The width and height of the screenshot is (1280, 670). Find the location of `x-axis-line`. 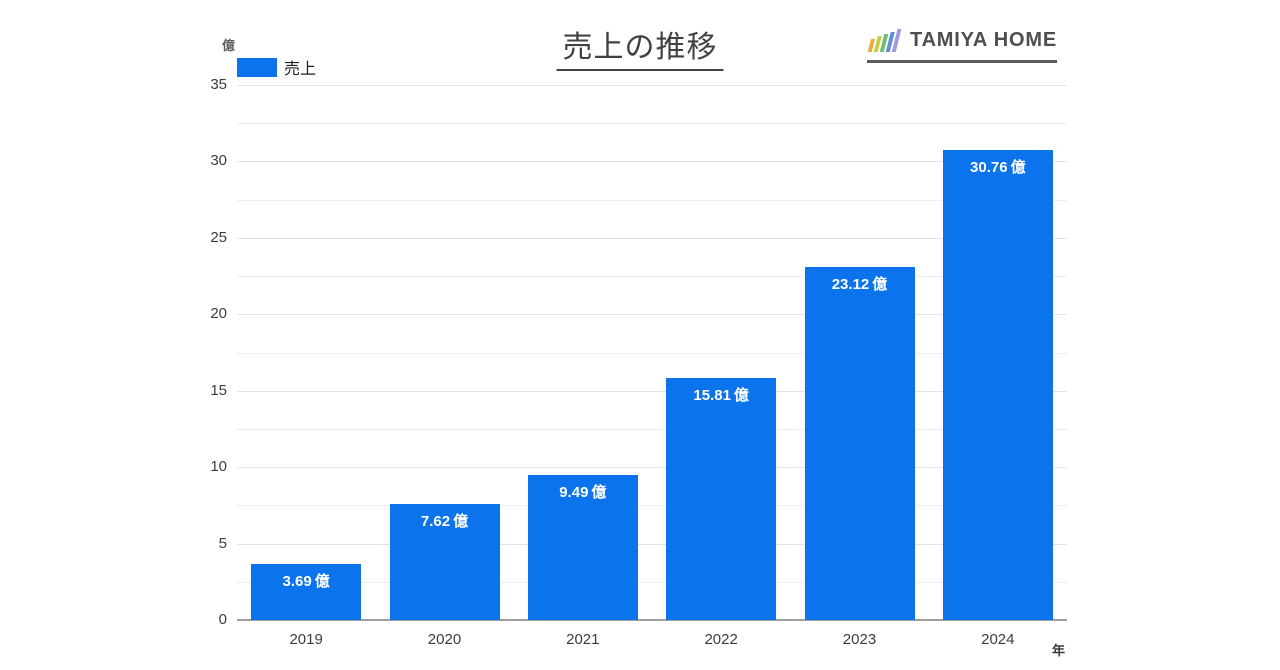

x-axis-line is located at coordinates (652, 620).